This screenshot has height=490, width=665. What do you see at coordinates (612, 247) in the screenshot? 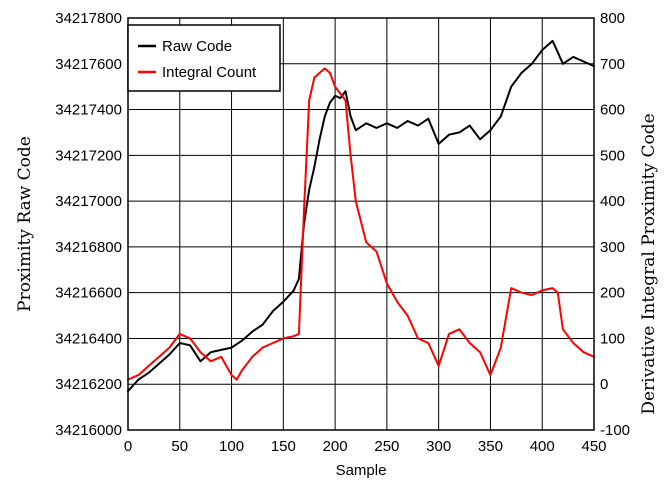
I see `y-right-tick-300: 300` at bounding box center [612, 247].